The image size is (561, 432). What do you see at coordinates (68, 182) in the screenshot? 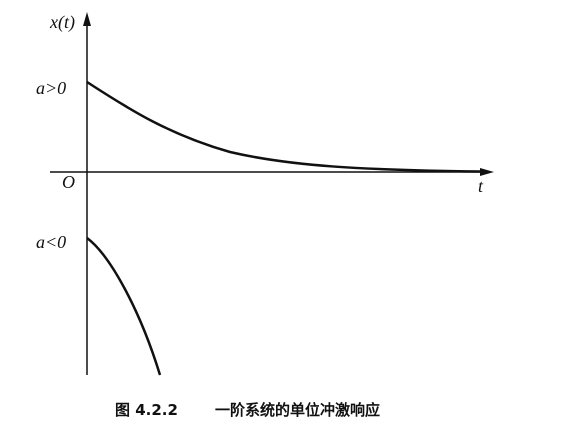
I see `origin-label: O` at bounding box center [68, 182].